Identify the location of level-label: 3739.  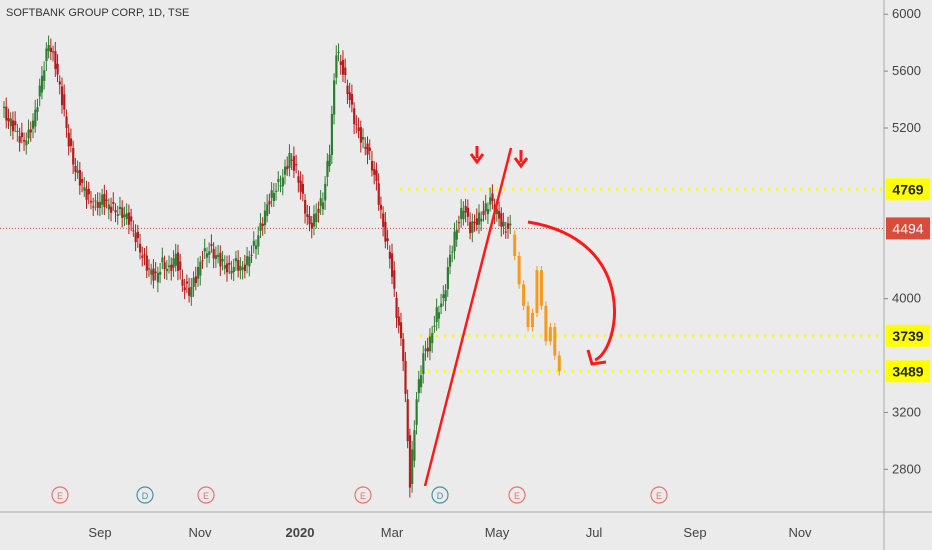
(907, 336).